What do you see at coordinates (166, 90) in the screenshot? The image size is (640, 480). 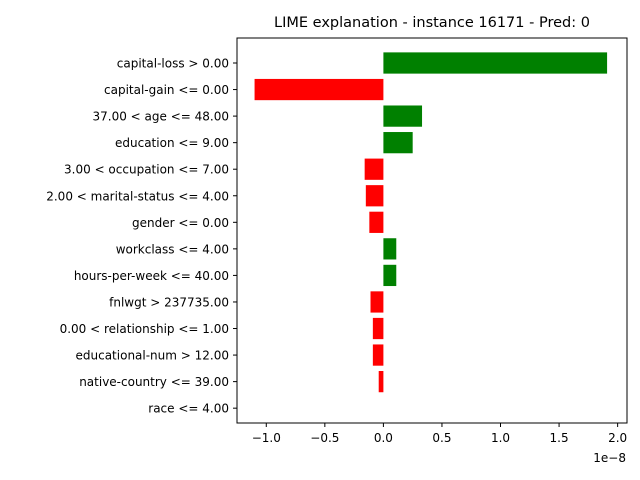 I see `y-tick-label: capital-gain <= 0.00` at bounding box center [166, 90].